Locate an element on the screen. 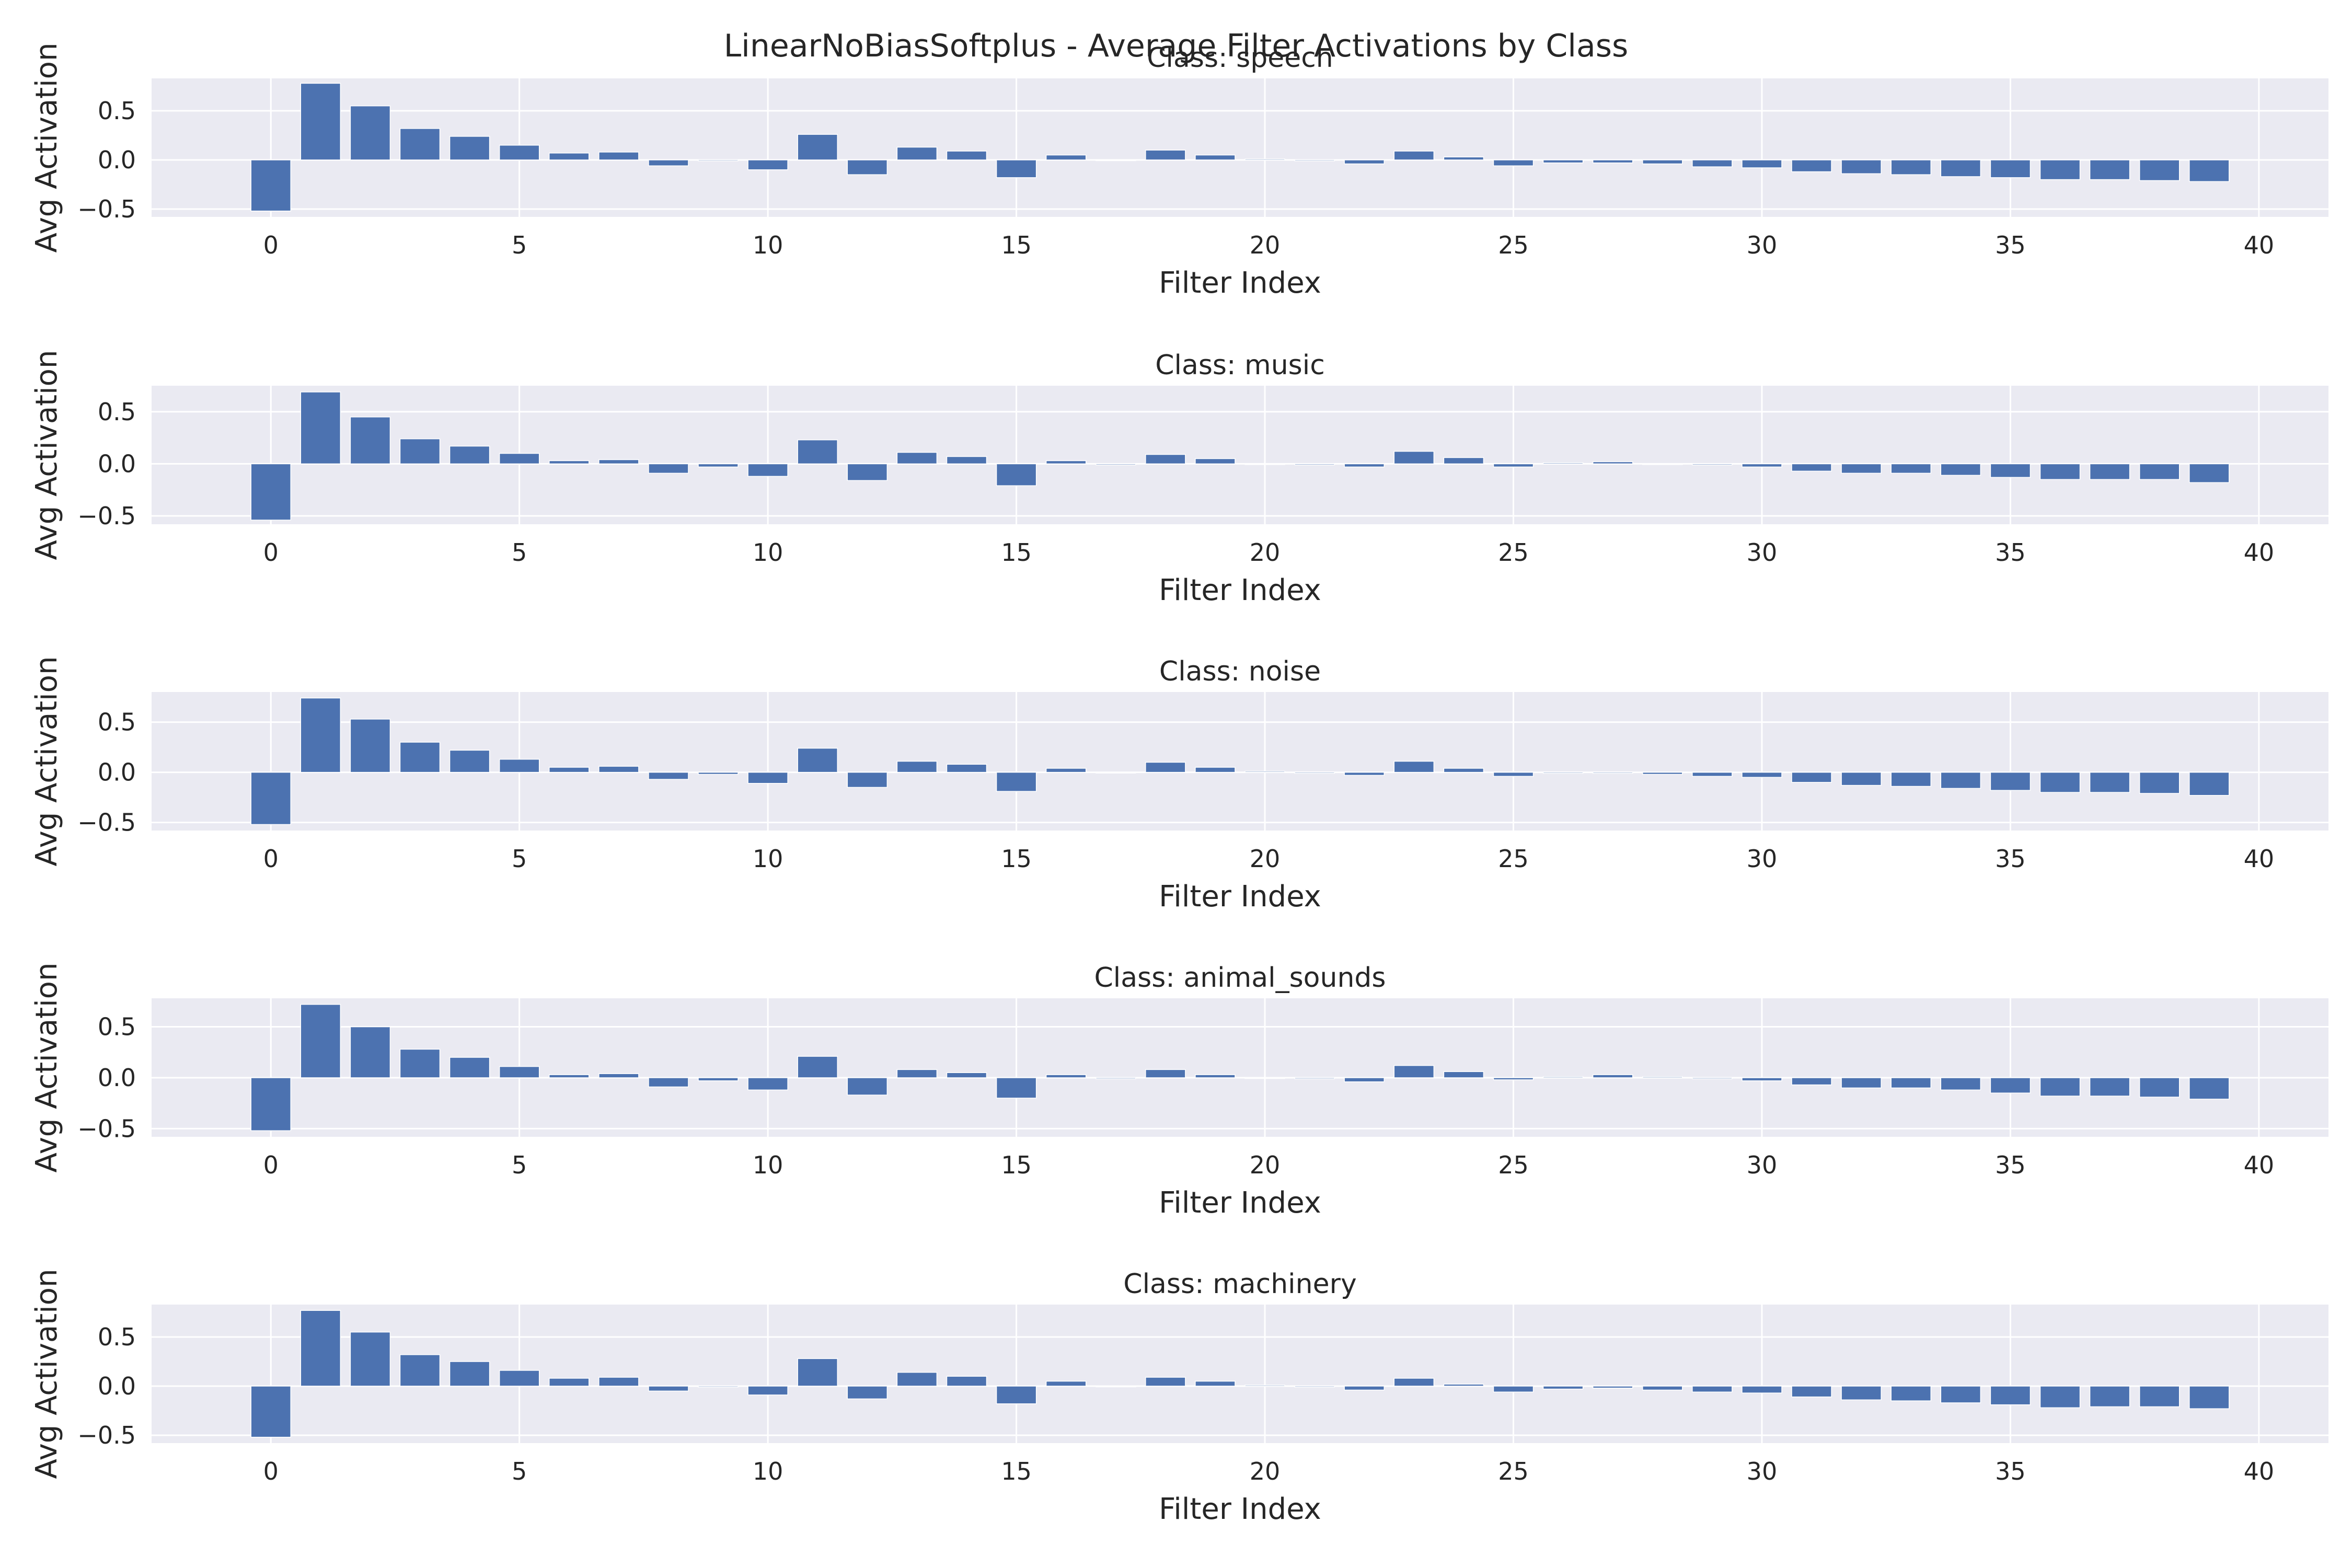  y-tick-label: −0.5 is located at coordinates (106, 516).